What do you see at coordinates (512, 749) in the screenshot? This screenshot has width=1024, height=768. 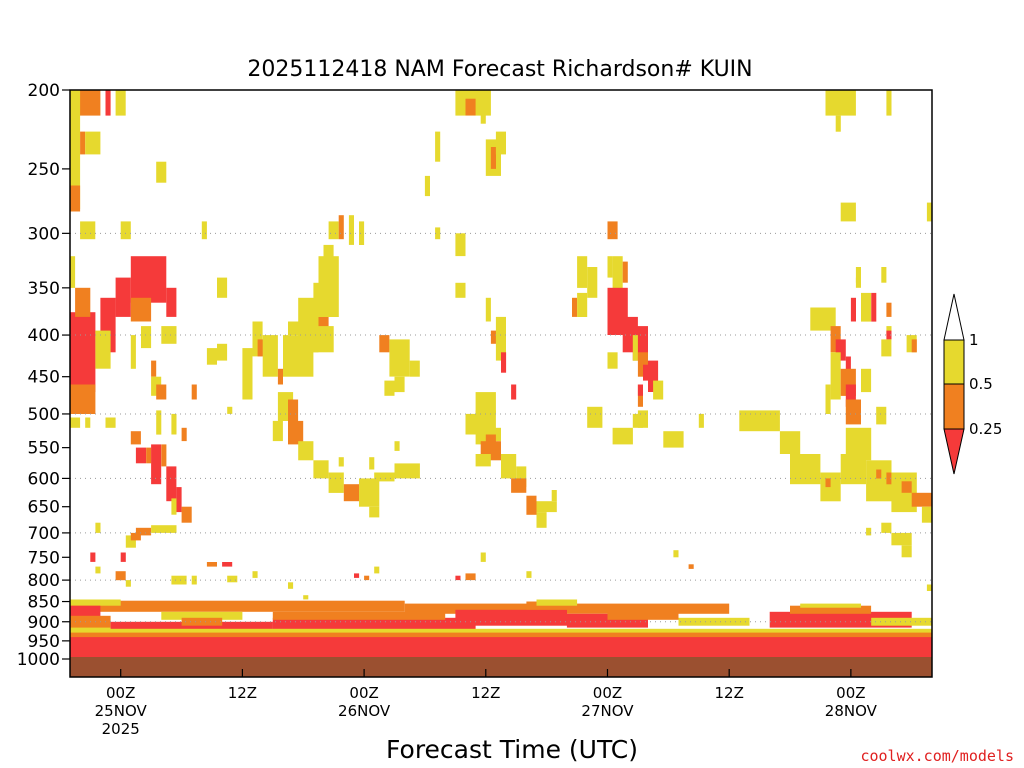 I see `x-axis-label: Forecast Time (UTC)` at bounding box center [512, 749].